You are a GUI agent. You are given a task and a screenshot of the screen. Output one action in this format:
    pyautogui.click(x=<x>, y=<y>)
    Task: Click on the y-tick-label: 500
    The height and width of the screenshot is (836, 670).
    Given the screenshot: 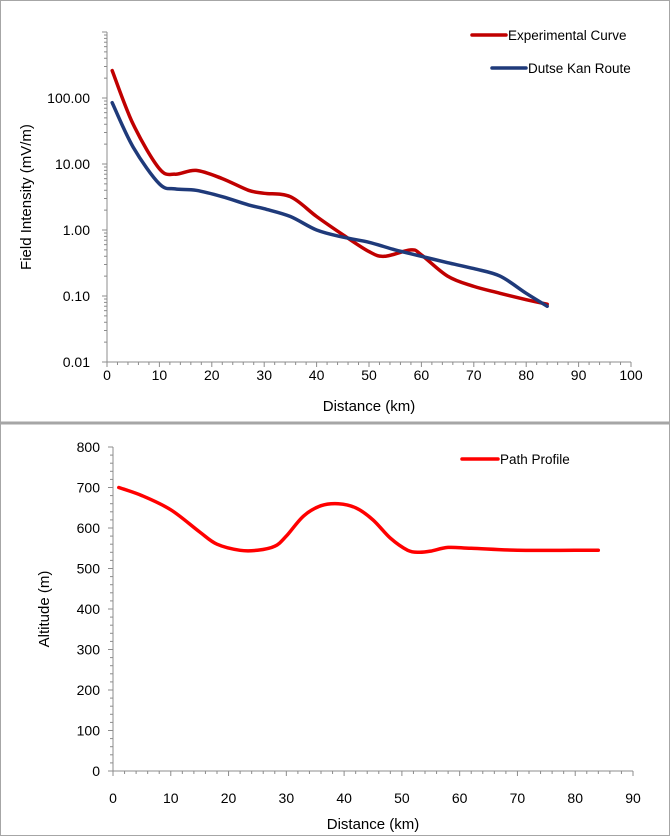 What is the action you would take?
    pyautogui.click(x=89, y=569)
    